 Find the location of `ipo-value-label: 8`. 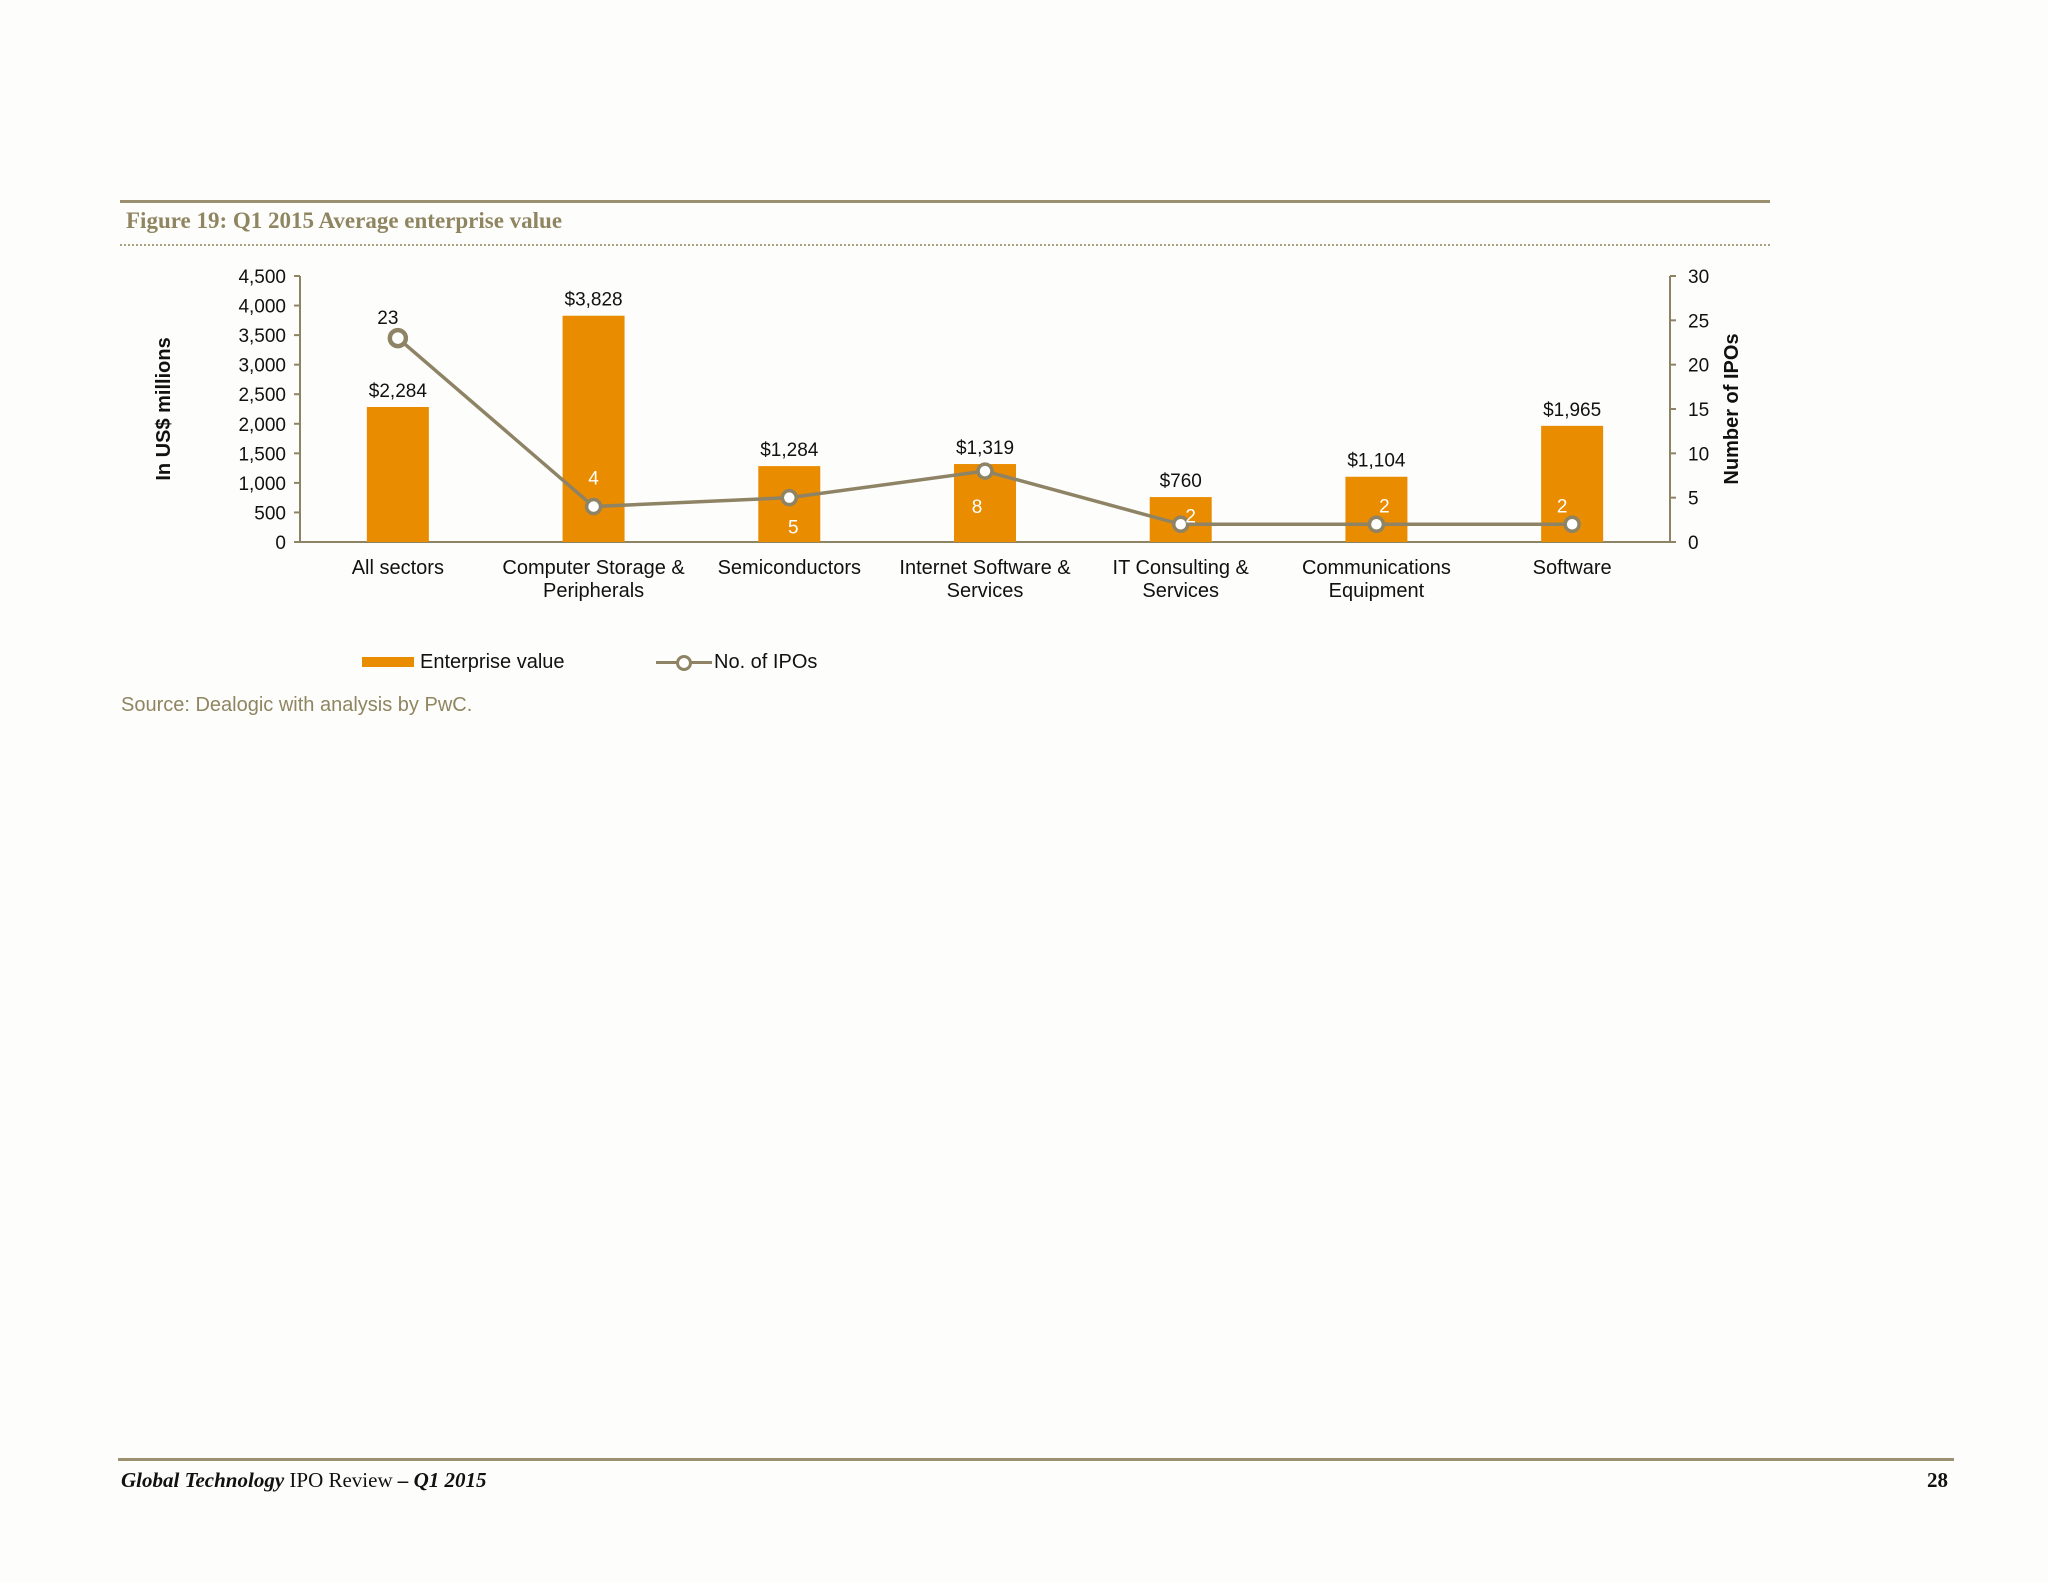

ipo-value-label: 8 is located at coordinates (977, 507).